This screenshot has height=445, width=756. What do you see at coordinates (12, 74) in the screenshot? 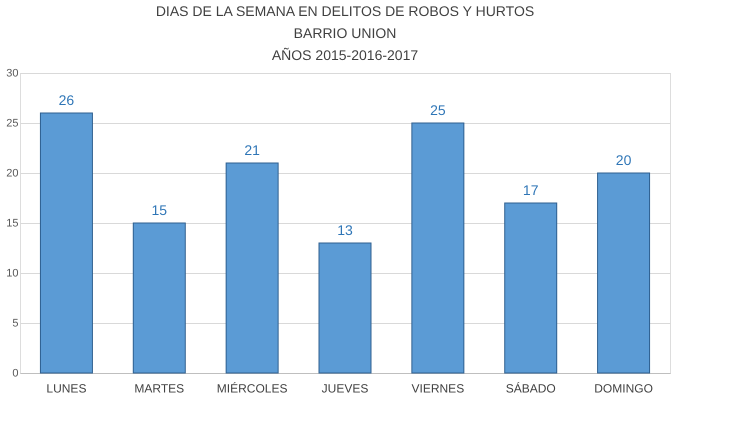
I see `y-tick-label: 30` at bounding box center [12, 74].